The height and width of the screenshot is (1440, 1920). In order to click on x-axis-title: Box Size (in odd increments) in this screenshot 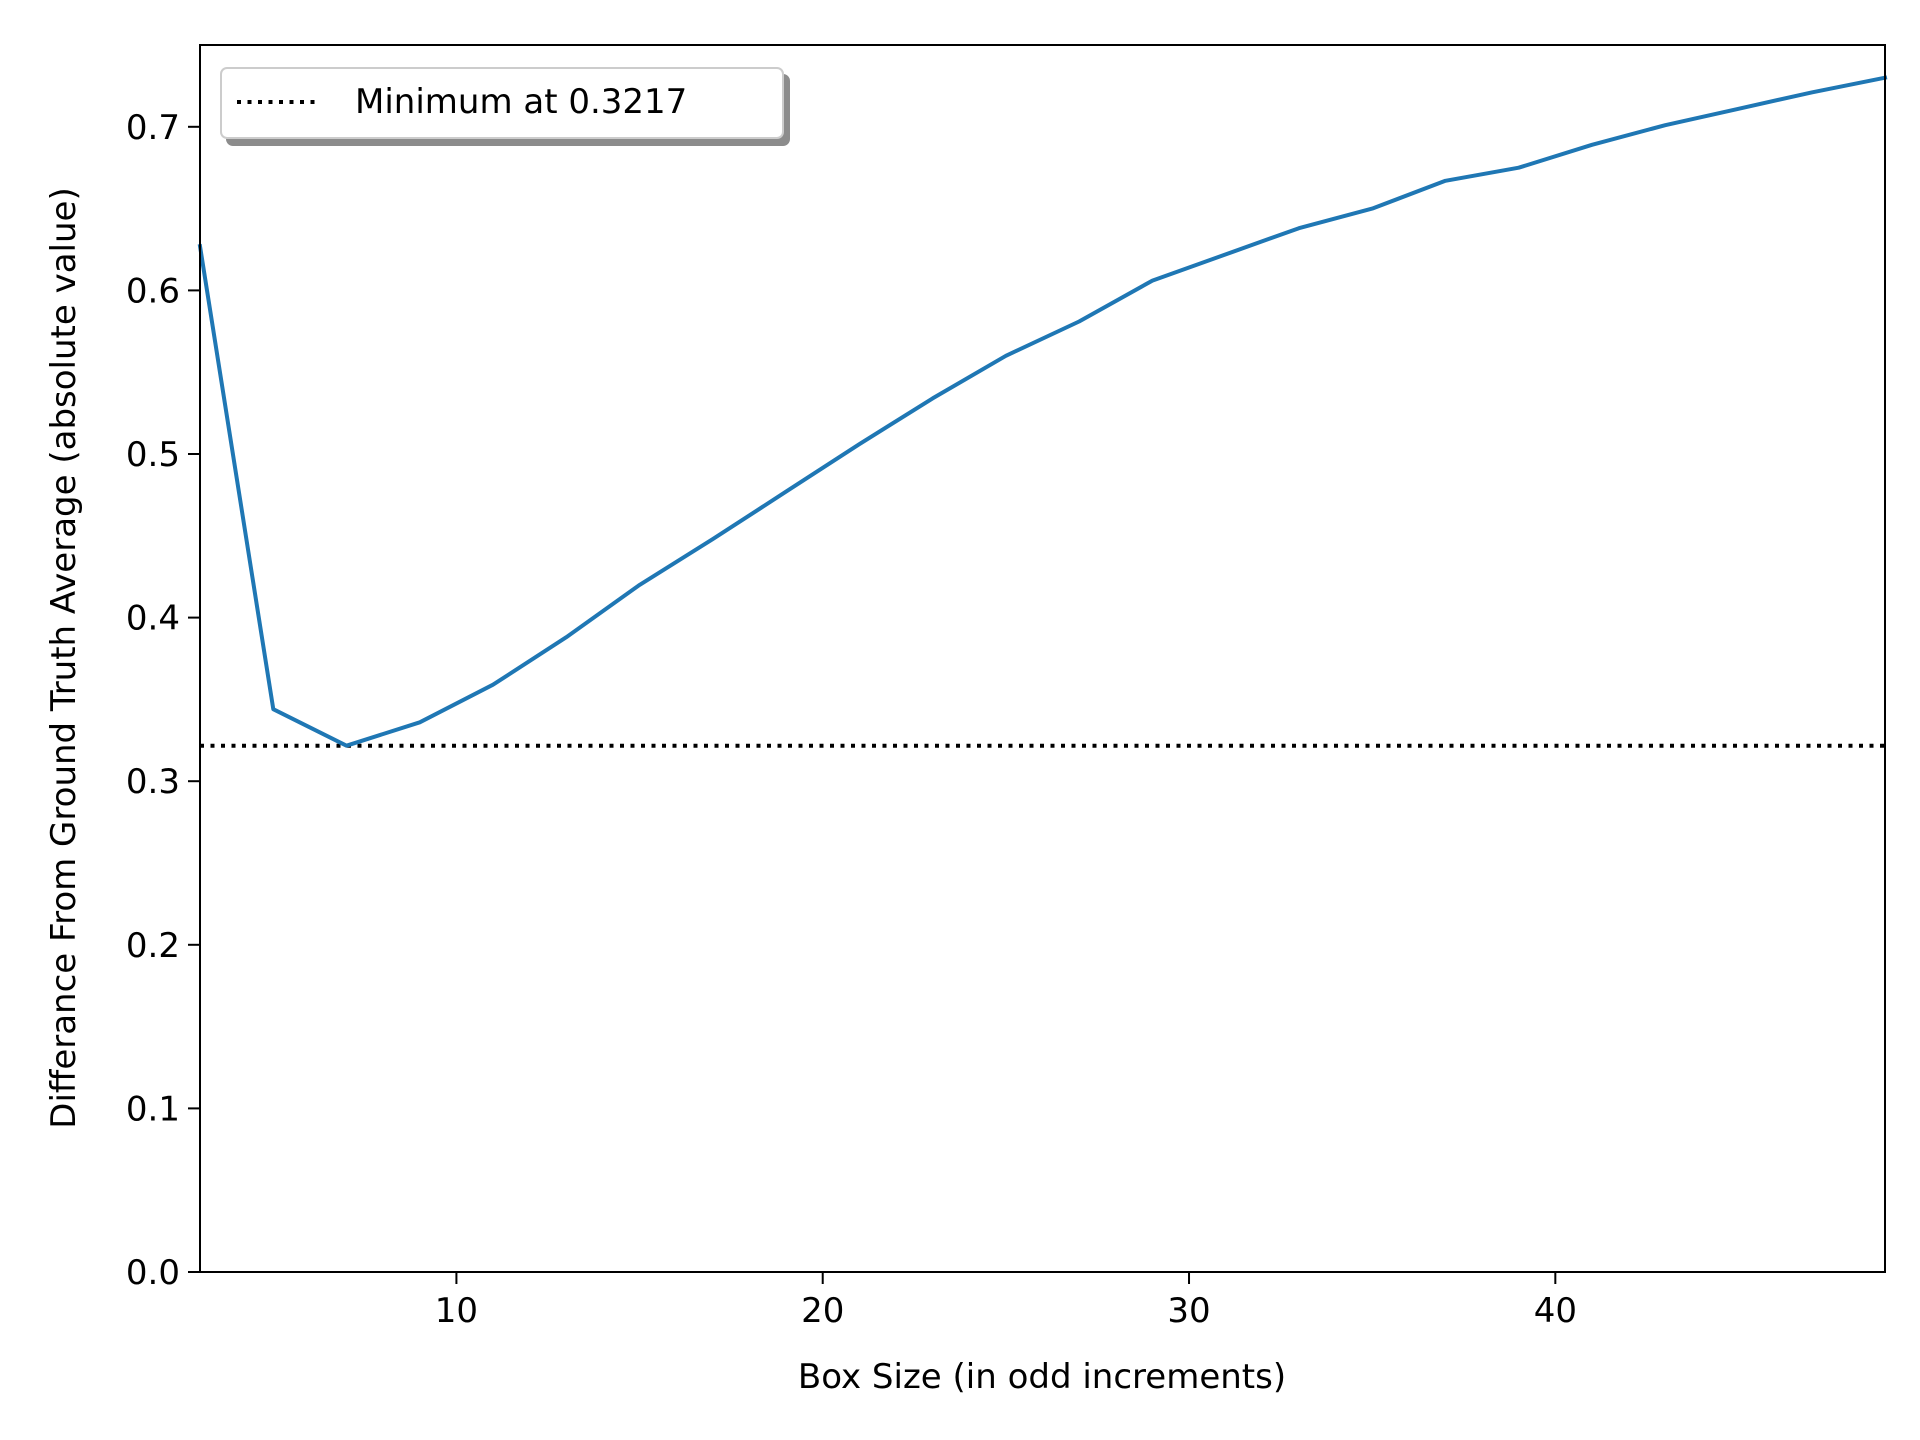, I will do `click(1042, 1377)`.